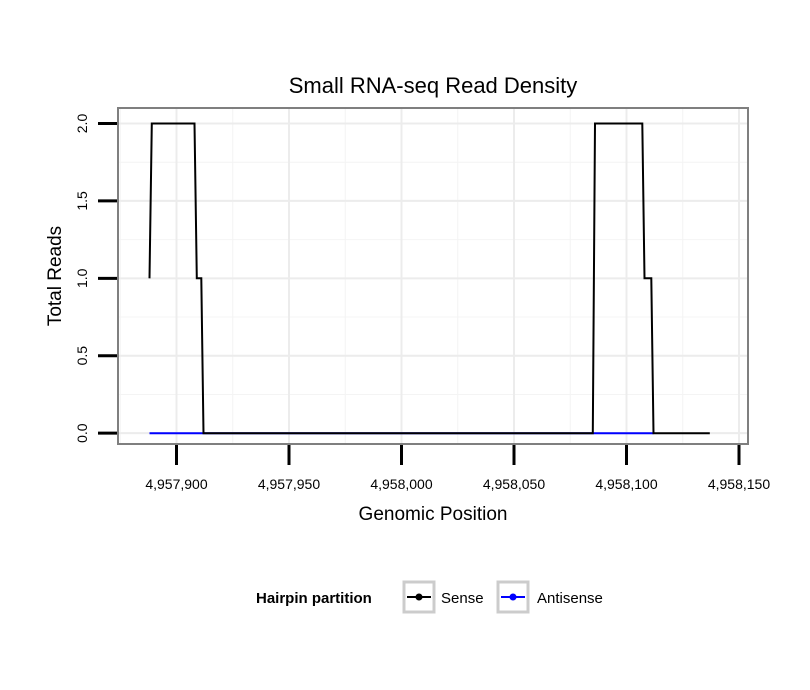 The image size is (810, 690). I want to click on y-tick-label: 1.5, so click(82, 201).